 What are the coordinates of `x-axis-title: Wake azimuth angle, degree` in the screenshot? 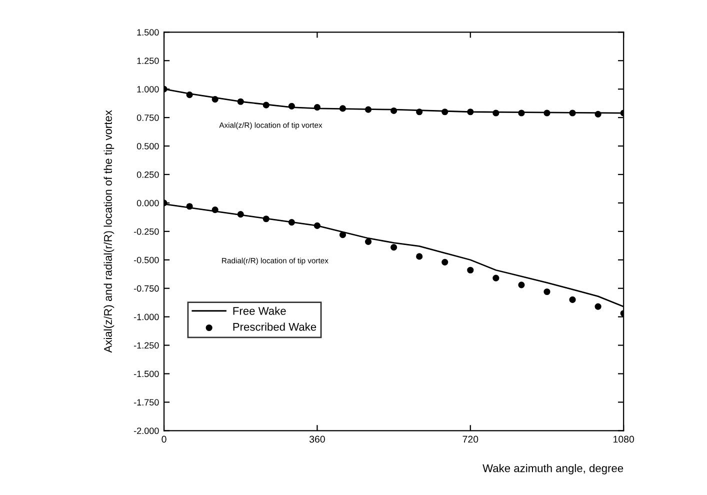 It's located at (553, 469).